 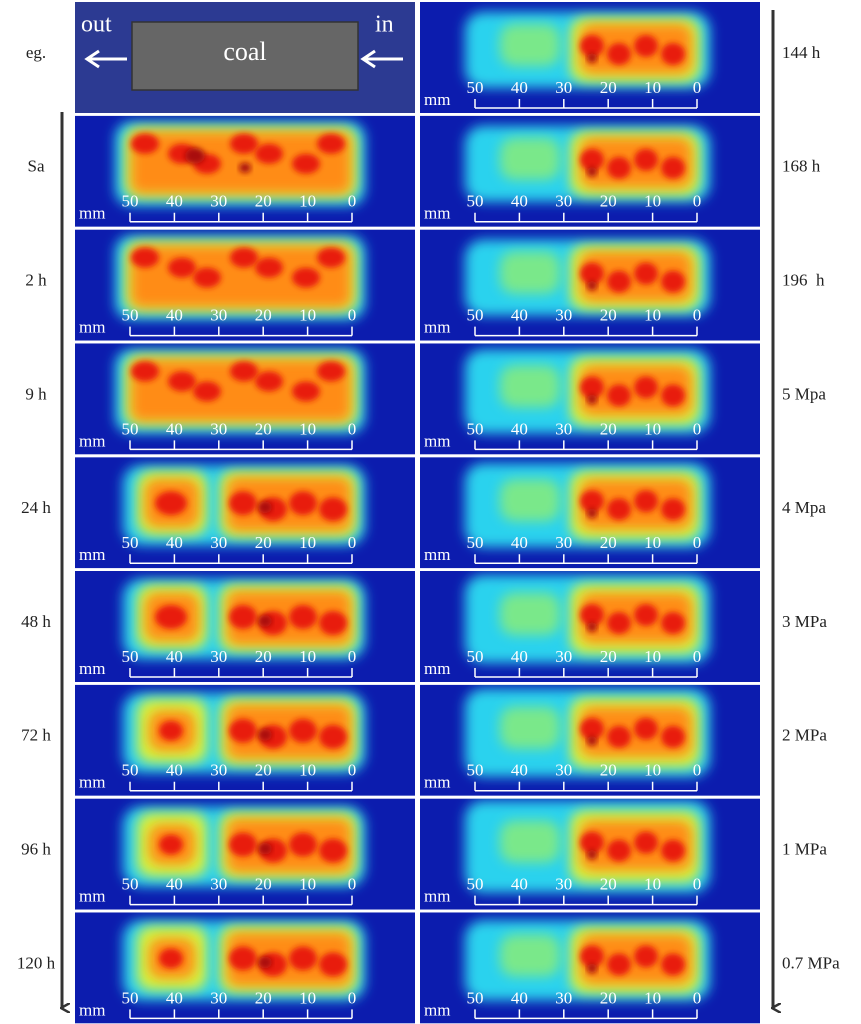 I want to click on in-label: in, so click(x=384, y=25).